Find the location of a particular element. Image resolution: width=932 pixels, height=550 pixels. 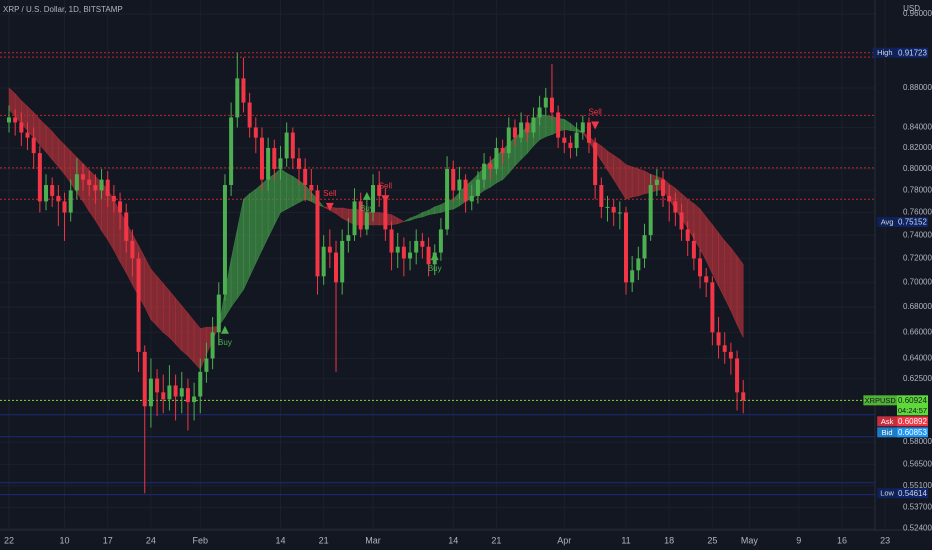

price-tag-name: Avg is located at coordinates (887, 222).